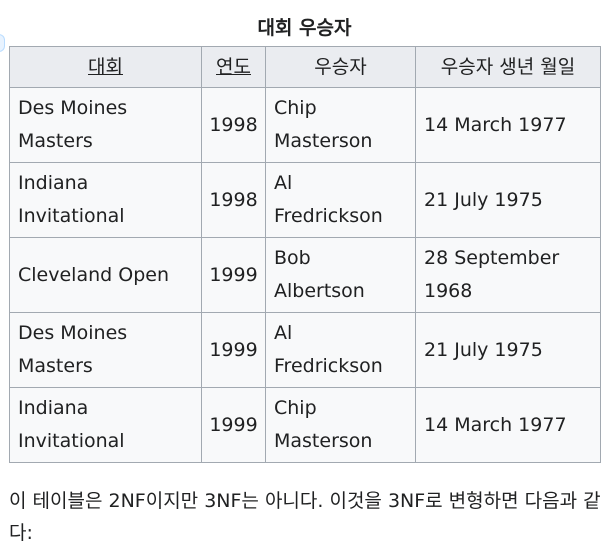 The image size is (613, 555). I want to click on header-year: 연도, so click(233, 67).